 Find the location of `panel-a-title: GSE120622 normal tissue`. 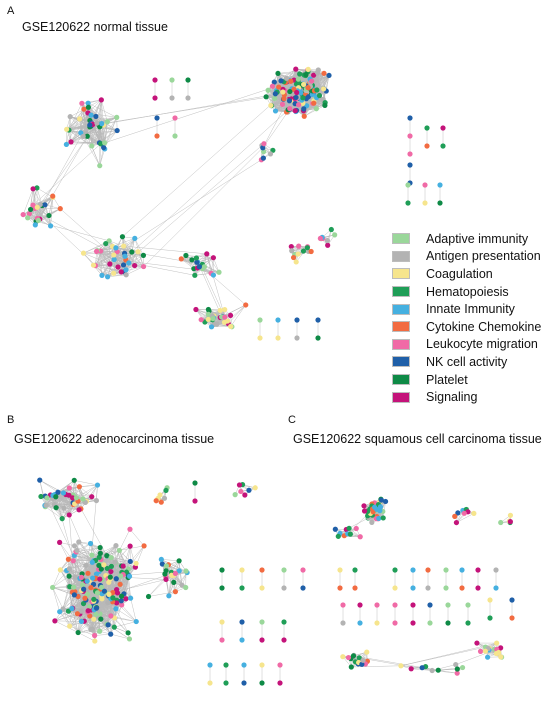

panel-a-title: GSE120622 normal tissue is located at coordinates (95, 27).